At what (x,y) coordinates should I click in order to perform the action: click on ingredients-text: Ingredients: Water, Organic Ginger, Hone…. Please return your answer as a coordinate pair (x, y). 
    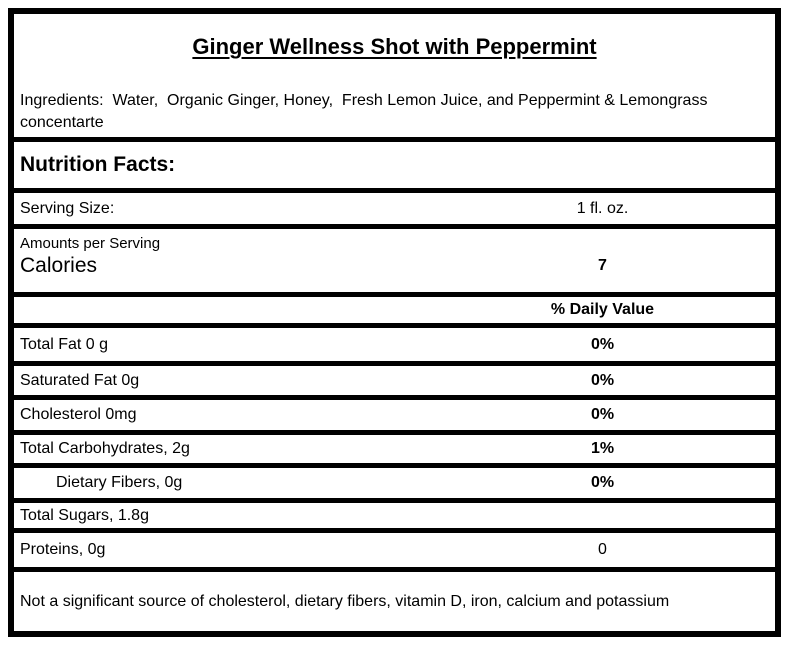
    Looking at the image, I should click on (366, 111).